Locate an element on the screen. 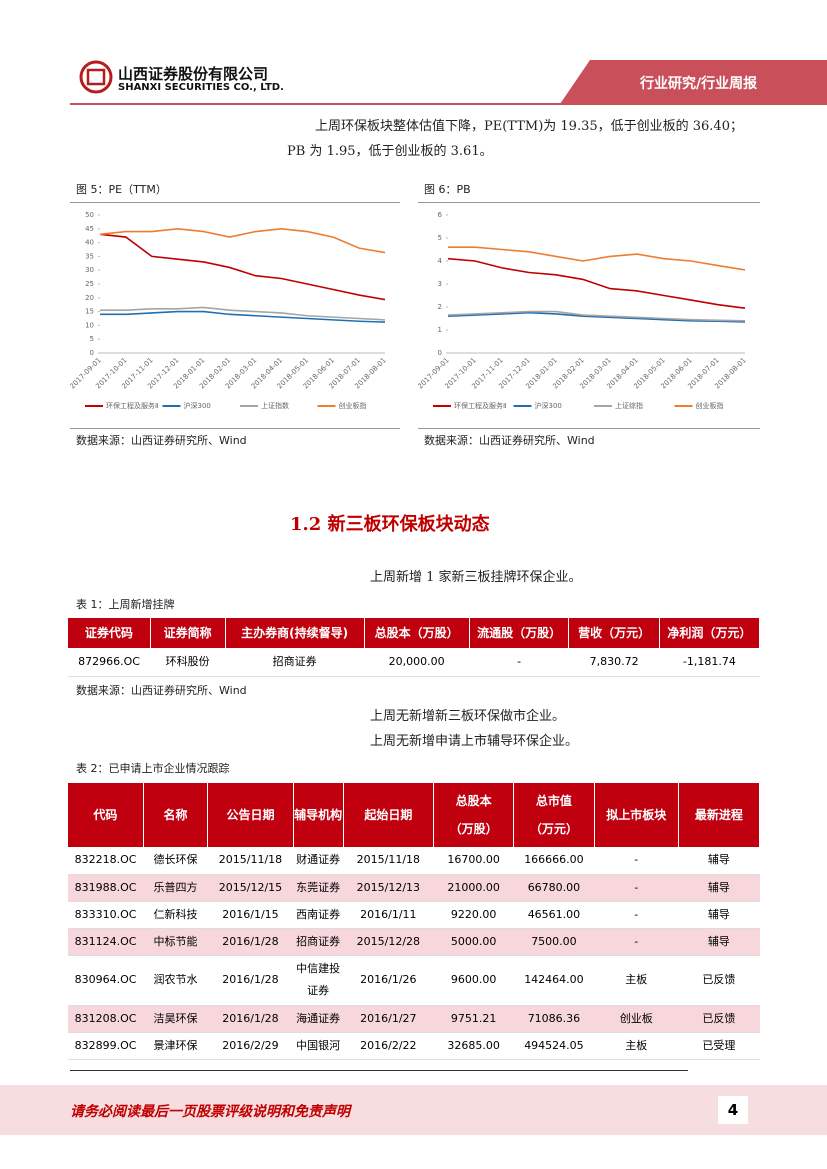  table-cell: 已反馈 is located at coordinates (719, 1018).